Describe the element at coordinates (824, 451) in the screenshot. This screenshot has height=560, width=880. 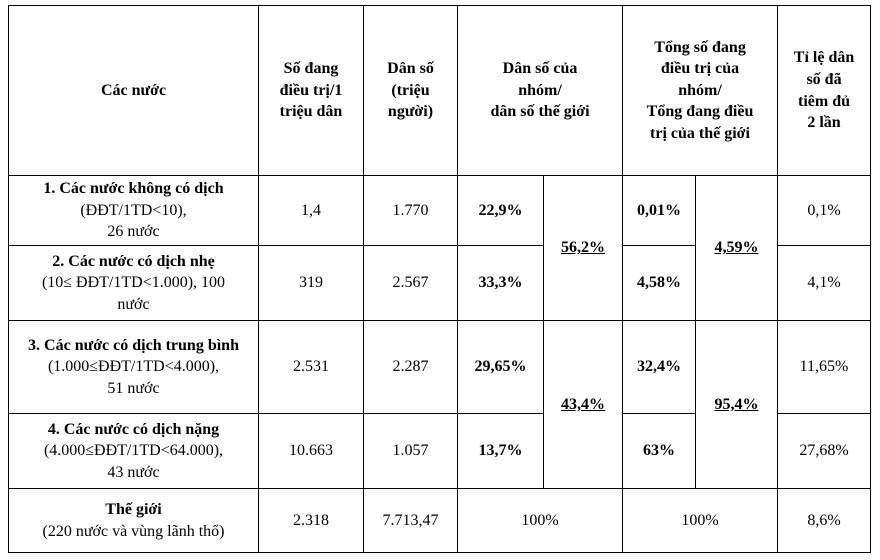
I see `group-4-vaccinated-rate: 27,68%` at that location.